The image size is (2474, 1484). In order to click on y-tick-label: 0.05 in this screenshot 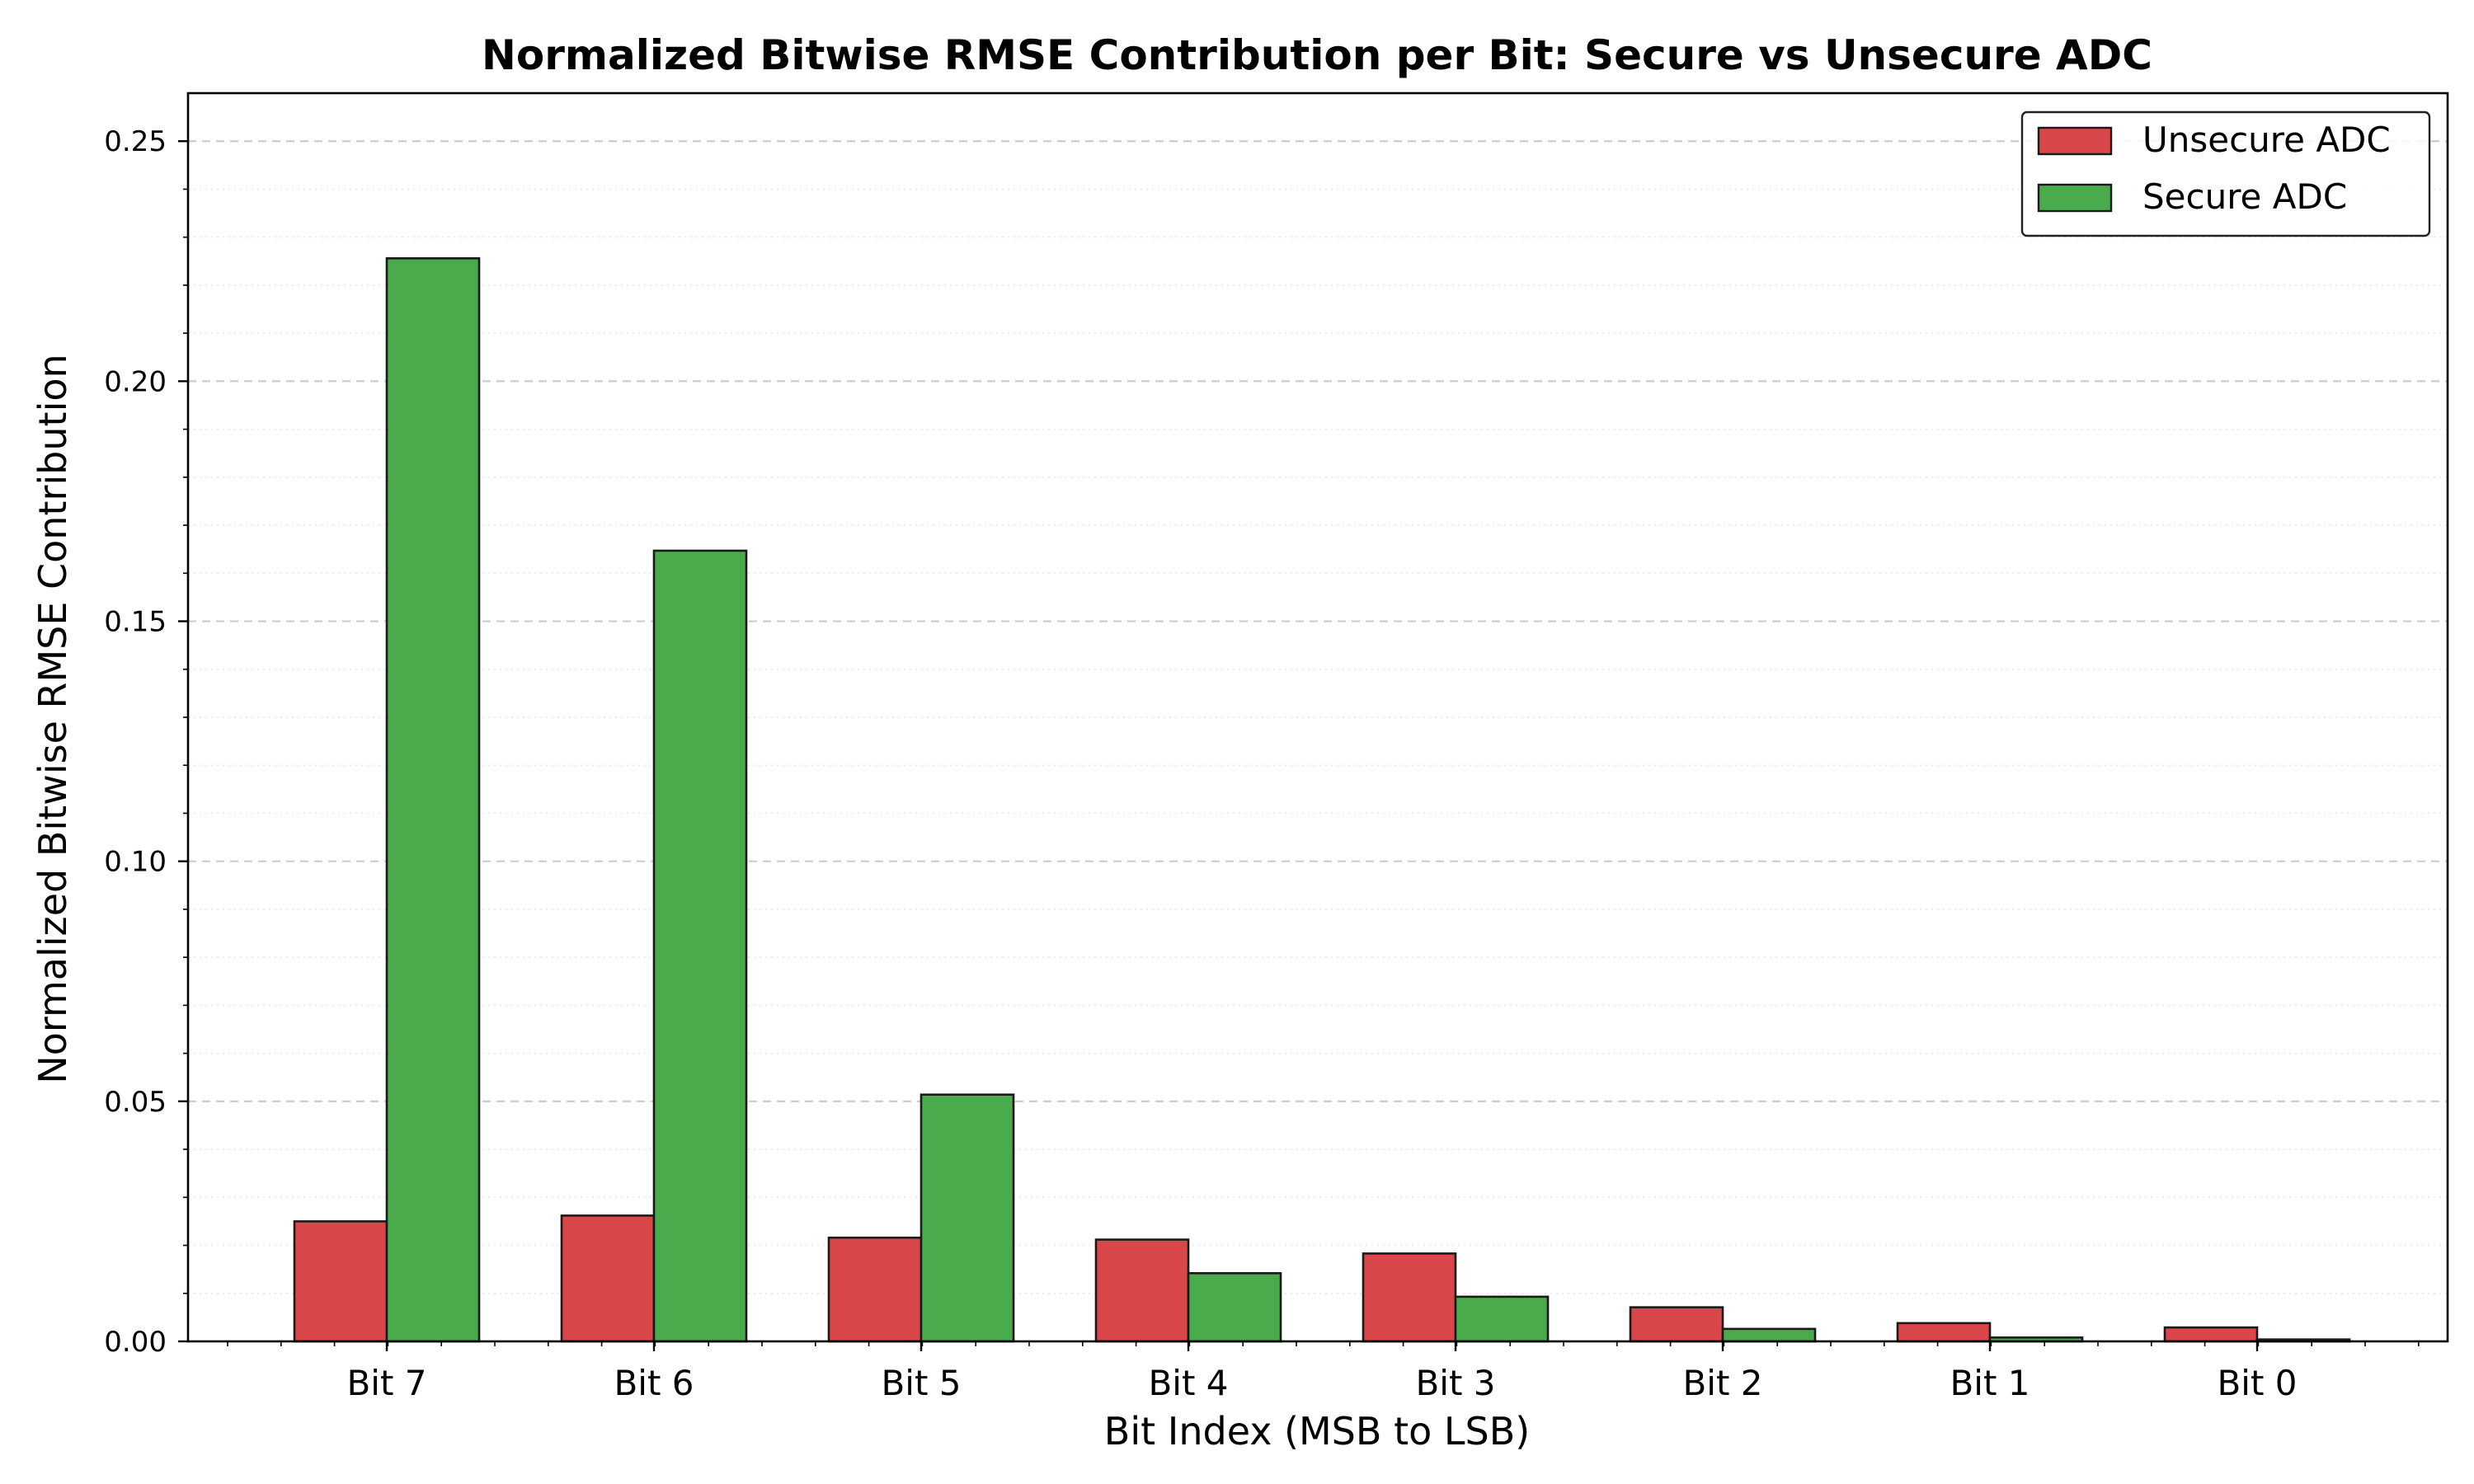, I will do `click(135, 1102)`.